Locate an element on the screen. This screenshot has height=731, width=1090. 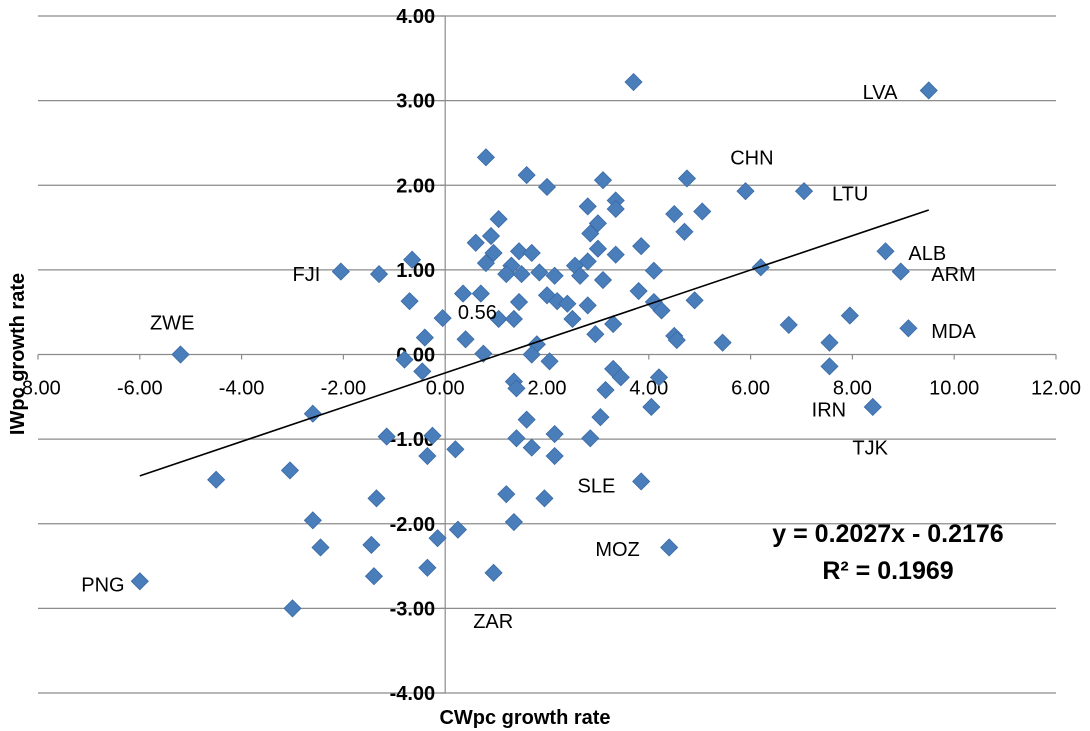
y-tick-label: -1.00 is located at coordinates (413, 440).